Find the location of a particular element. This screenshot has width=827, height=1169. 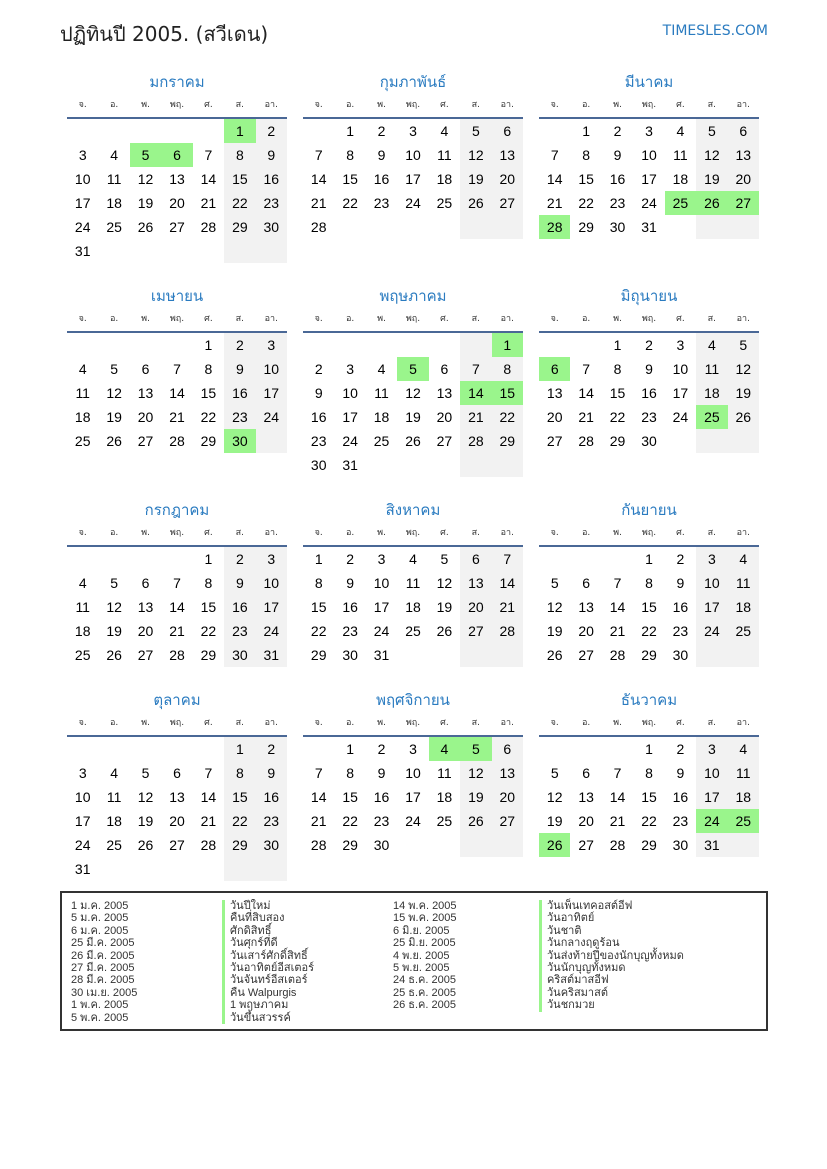

day-cell: 31 is located at coordinates (712, 845).